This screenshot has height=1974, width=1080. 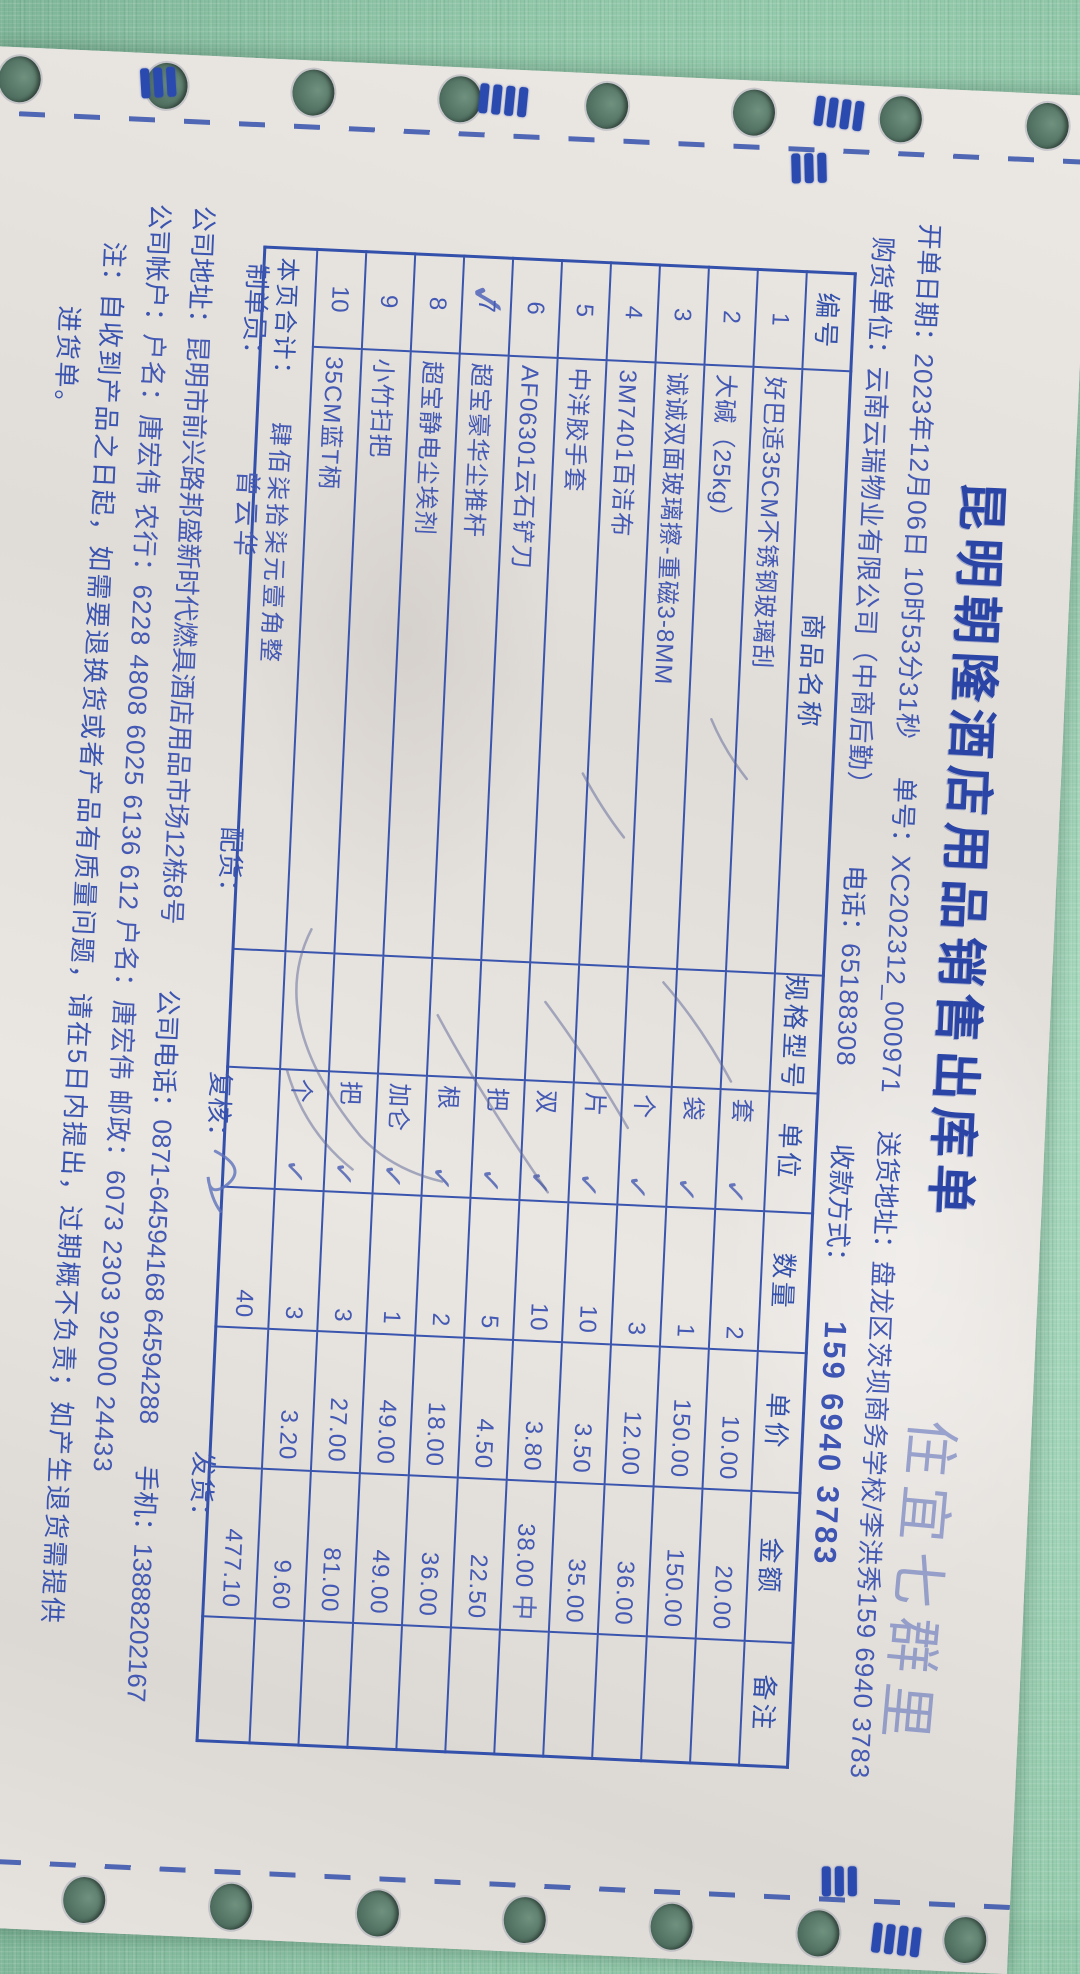 What do you see at coordinates (625, 1559) in the screenshot?
I see `cell-amount: 36.00` at bounding box center [625, 1559].